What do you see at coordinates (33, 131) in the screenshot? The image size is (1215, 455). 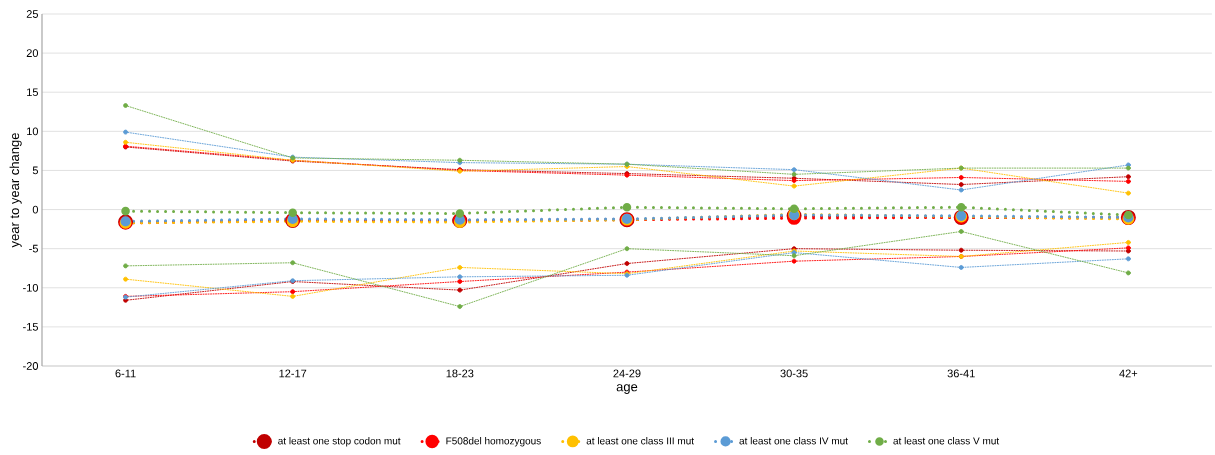 I see `y-tick-label: 10` at bounding box center [33, 131].